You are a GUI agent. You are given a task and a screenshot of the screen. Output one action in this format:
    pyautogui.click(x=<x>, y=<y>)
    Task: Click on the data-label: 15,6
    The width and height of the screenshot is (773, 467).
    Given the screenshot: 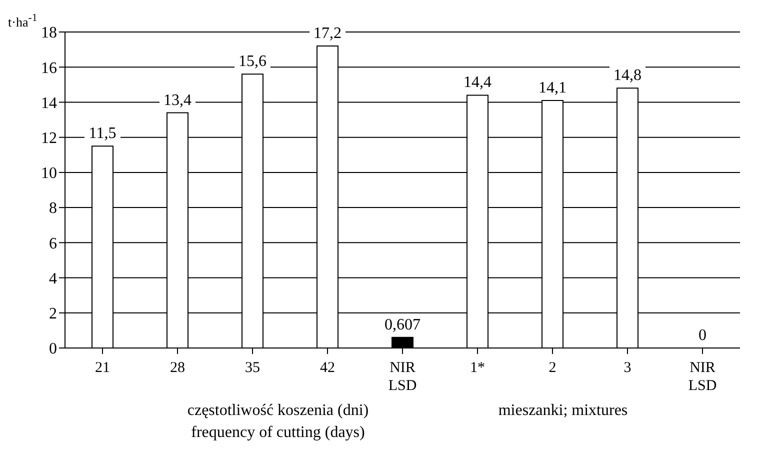 What is the action you would take?
    pyautogui.click(x=252, y=61)
    